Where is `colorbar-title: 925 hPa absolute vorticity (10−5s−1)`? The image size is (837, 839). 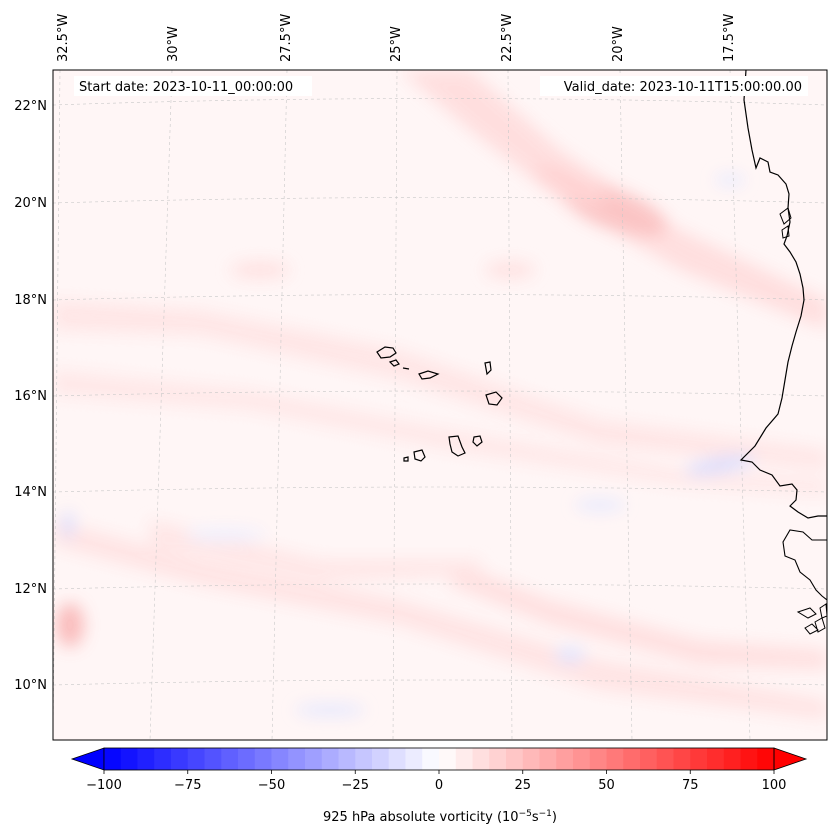
colorbar-title: 925 hPa absolute vorticity (10−5s−1) is located at coordinates (440, 817).